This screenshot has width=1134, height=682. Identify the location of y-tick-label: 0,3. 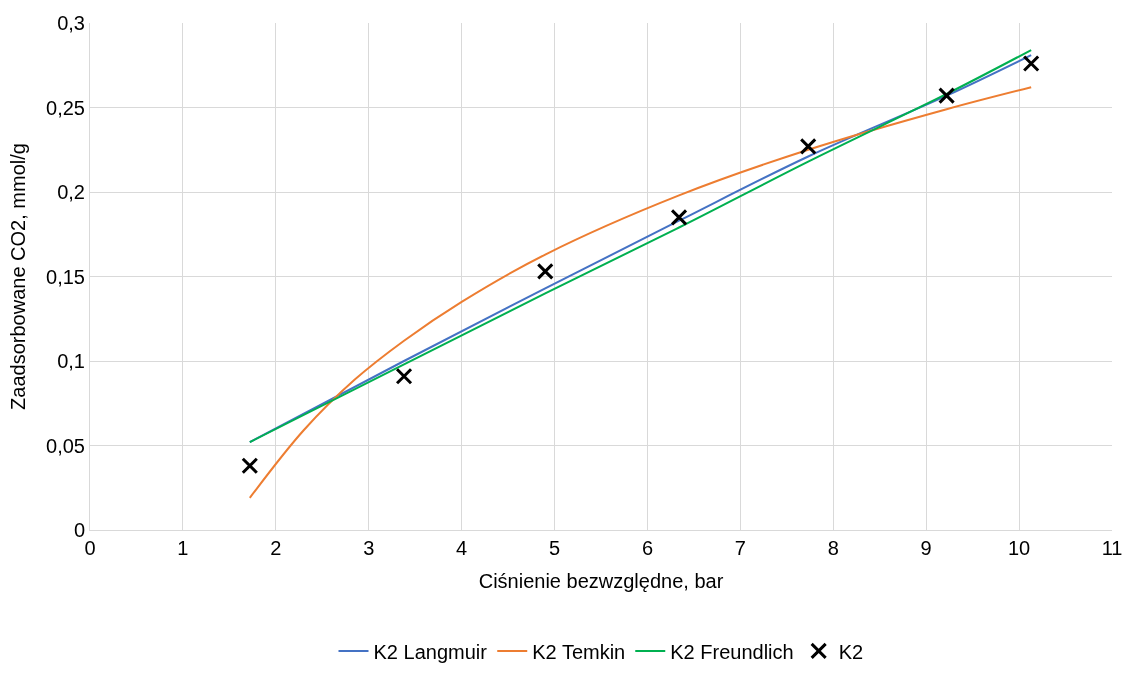
(71, 23).